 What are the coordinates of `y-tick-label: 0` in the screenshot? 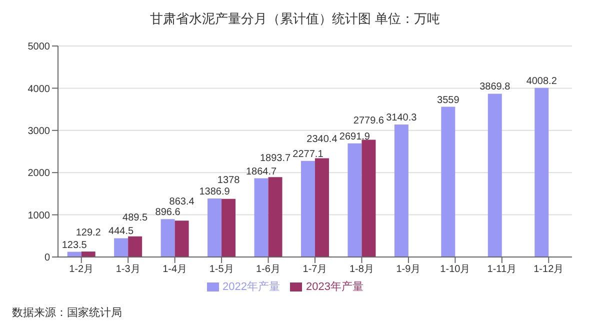 It's located at (47, 258).